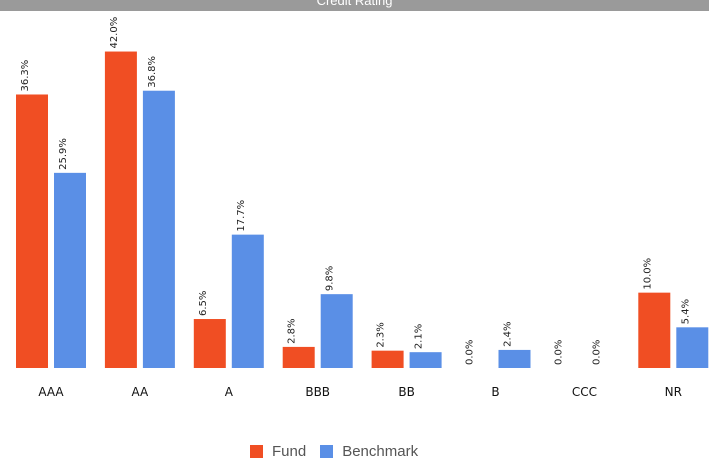 Image resolution: width=709 pixels, height=462 pixels. I want to click on chart-title: Credit Rating, so click(354, 4).